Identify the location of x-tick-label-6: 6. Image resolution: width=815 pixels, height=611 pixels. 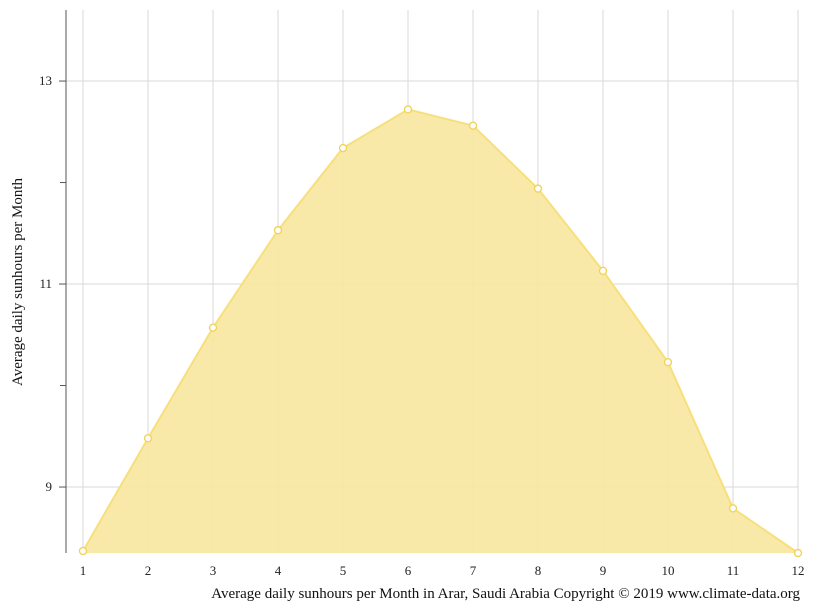
(408, 570).